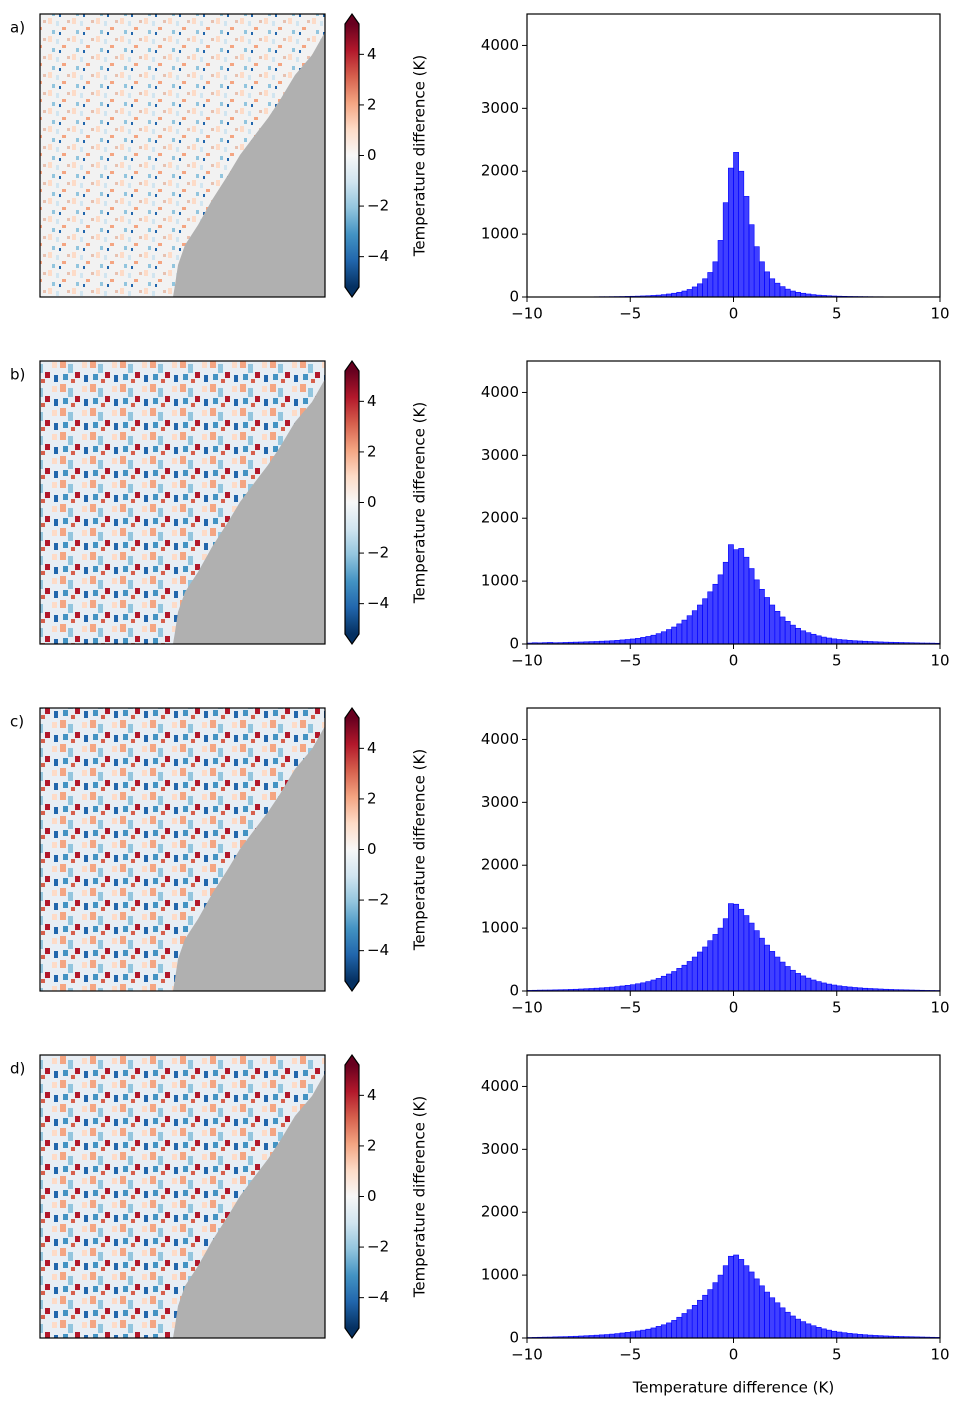 The image size is (953, 1403). What do you see at coordinates (372, 104) in the screenshot?
I see `colorbar-tick-label: 2` at bounding box center [372, 104].